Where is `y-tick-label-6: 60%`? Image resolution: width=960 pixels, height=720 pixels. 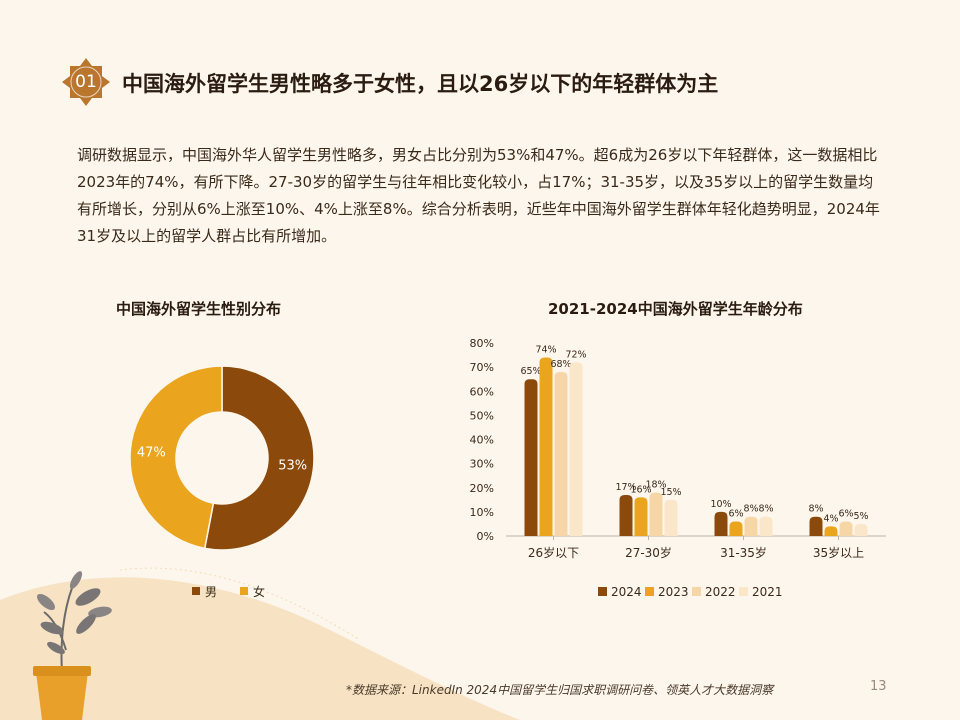
y-tick-label-6: 60% is located at coordinates (482, 391).